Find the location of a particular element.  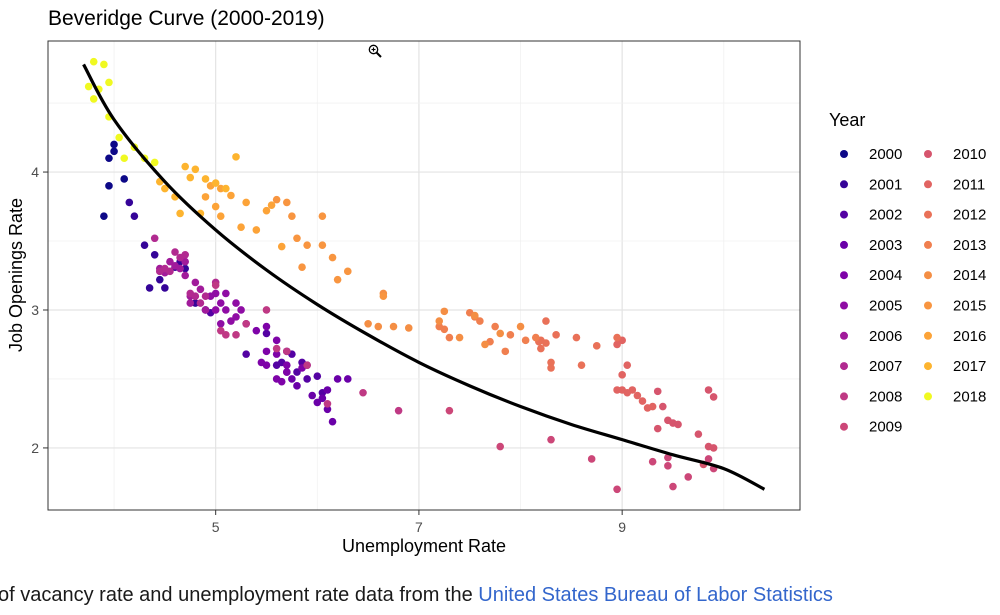

y-tick-label: 3 is located at coordinates (35, 310).